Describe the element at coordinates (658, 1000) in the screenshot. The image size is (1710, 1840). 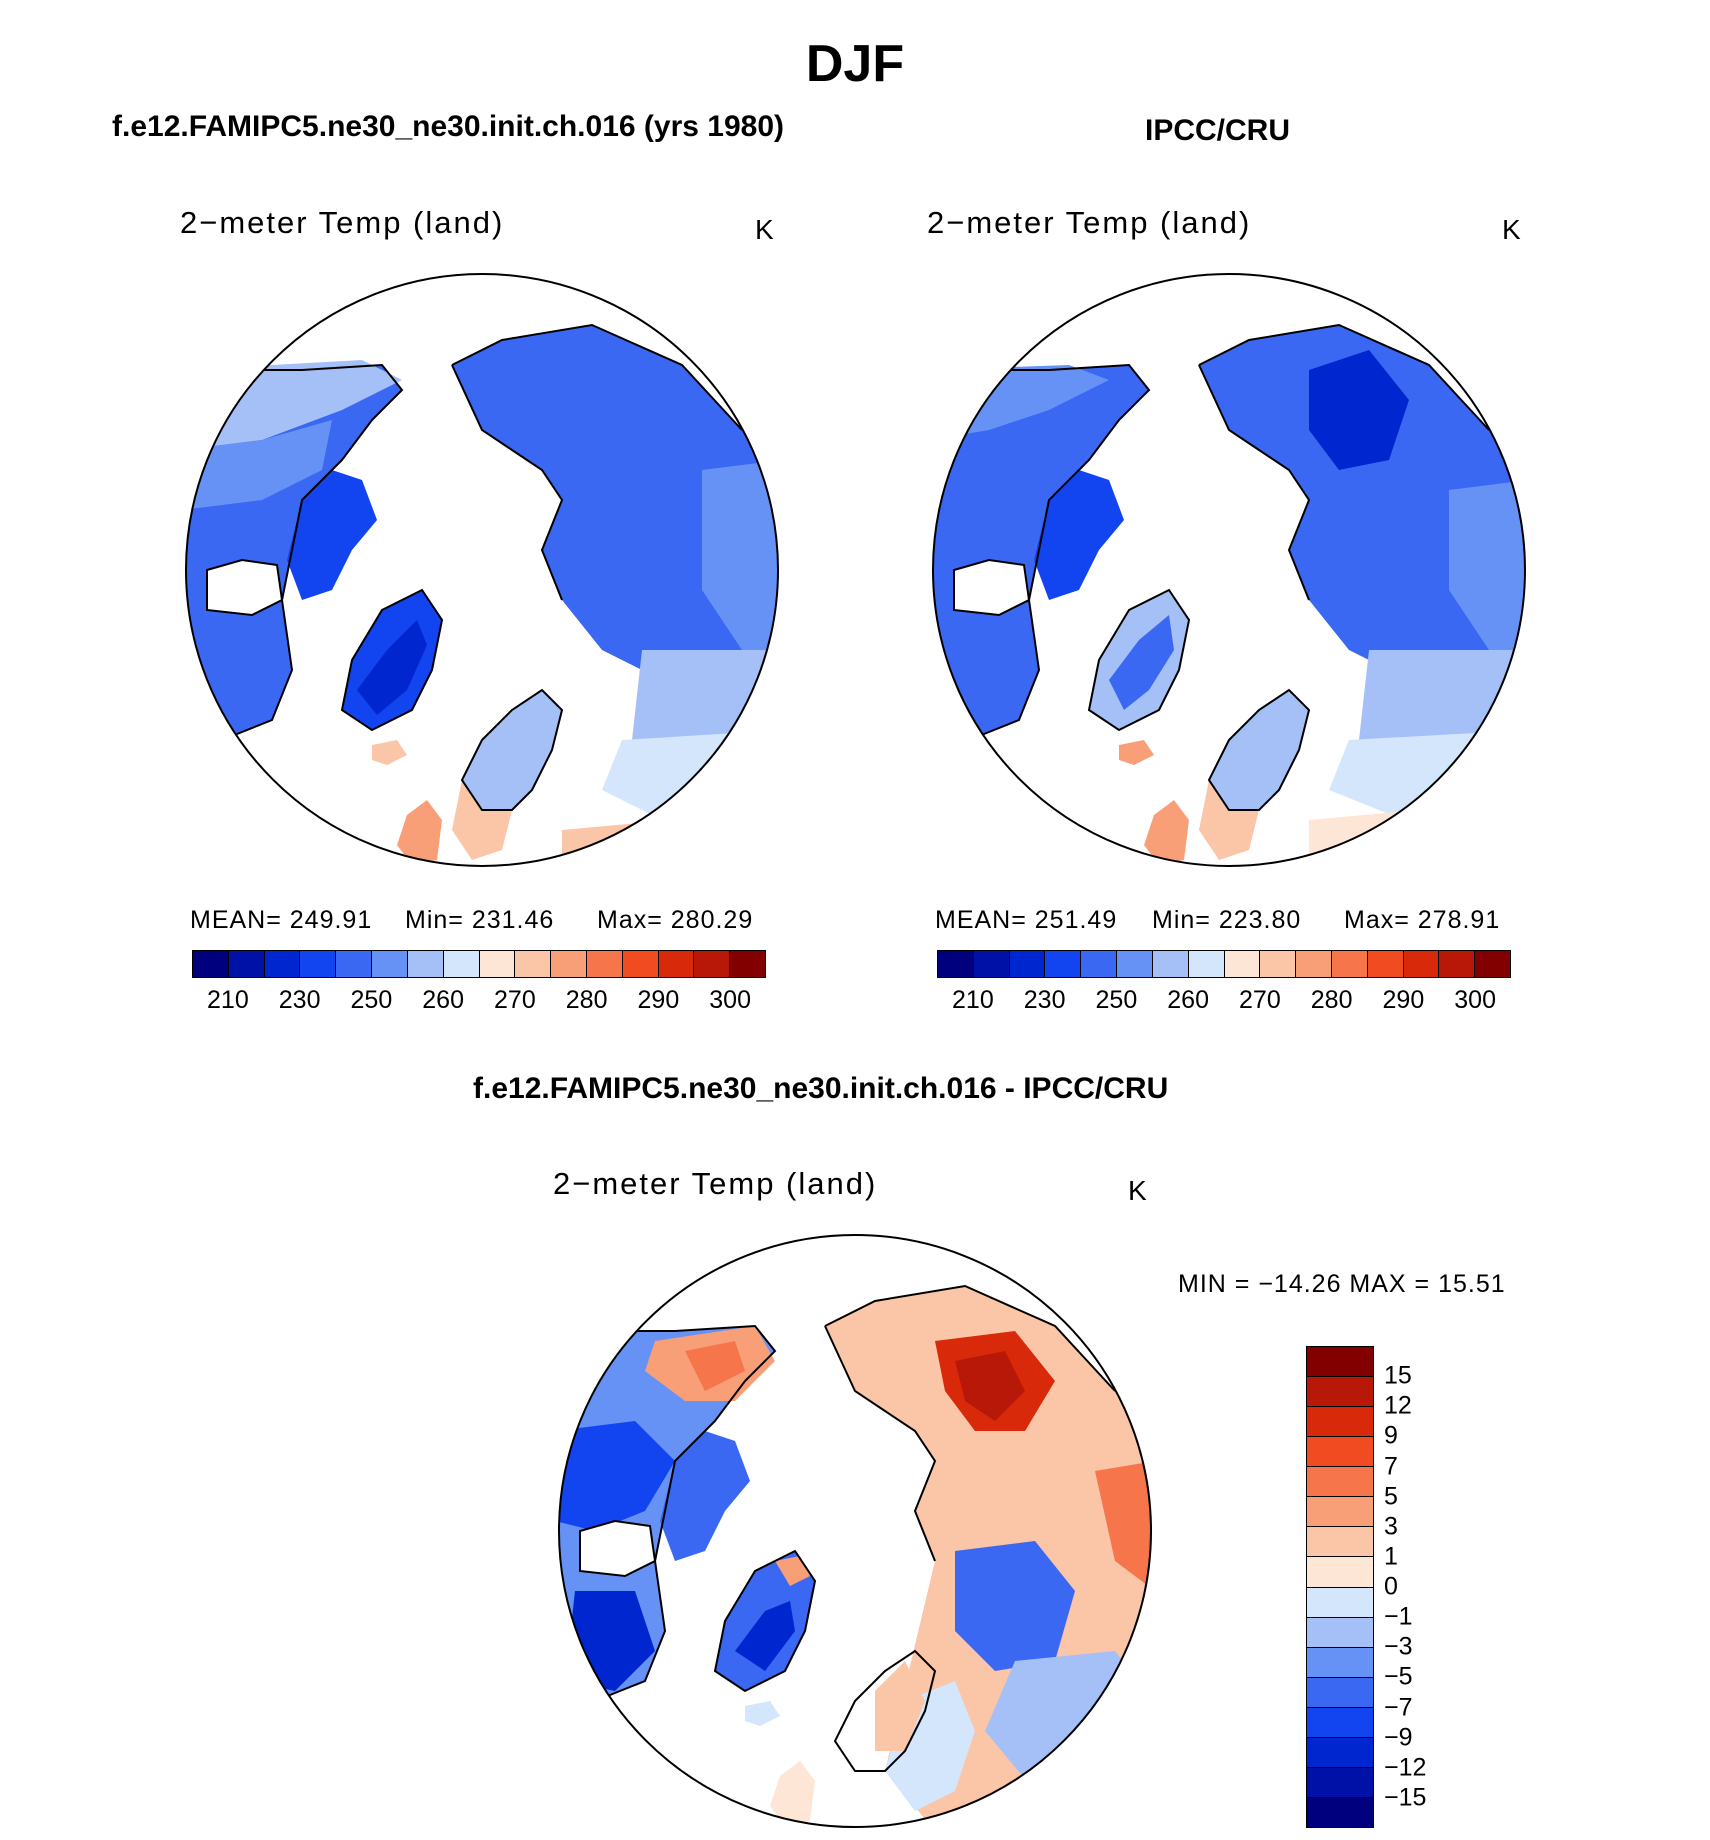
I see `model-colorbar-label: 290` at that location.